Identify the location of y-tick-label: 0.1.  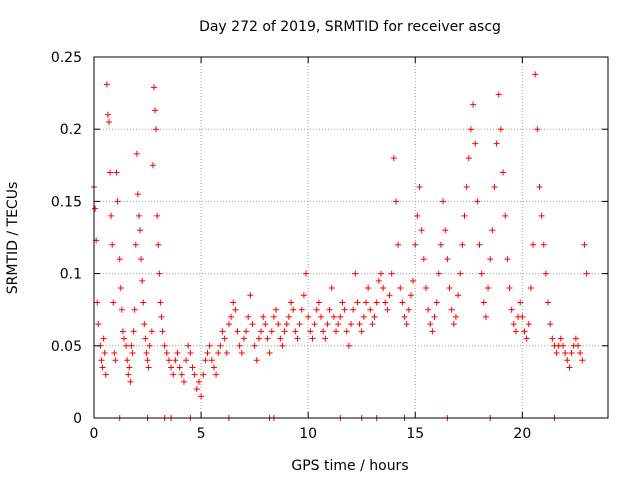
(71, 275).